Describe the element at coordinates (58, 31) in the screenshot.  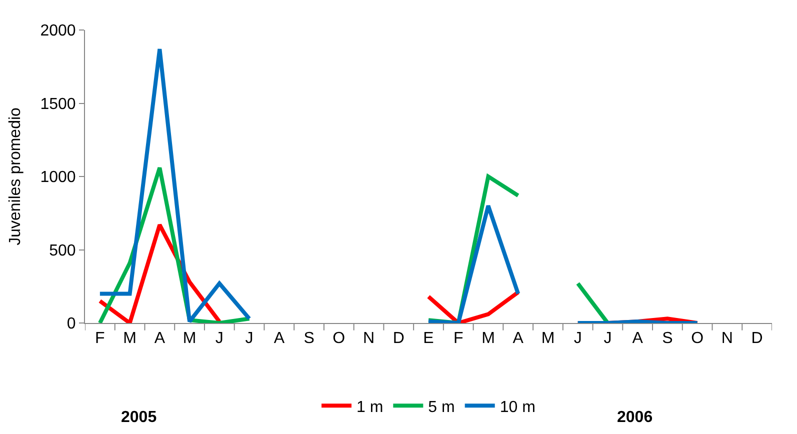
I see `y-tick-label: 2000` at that location.